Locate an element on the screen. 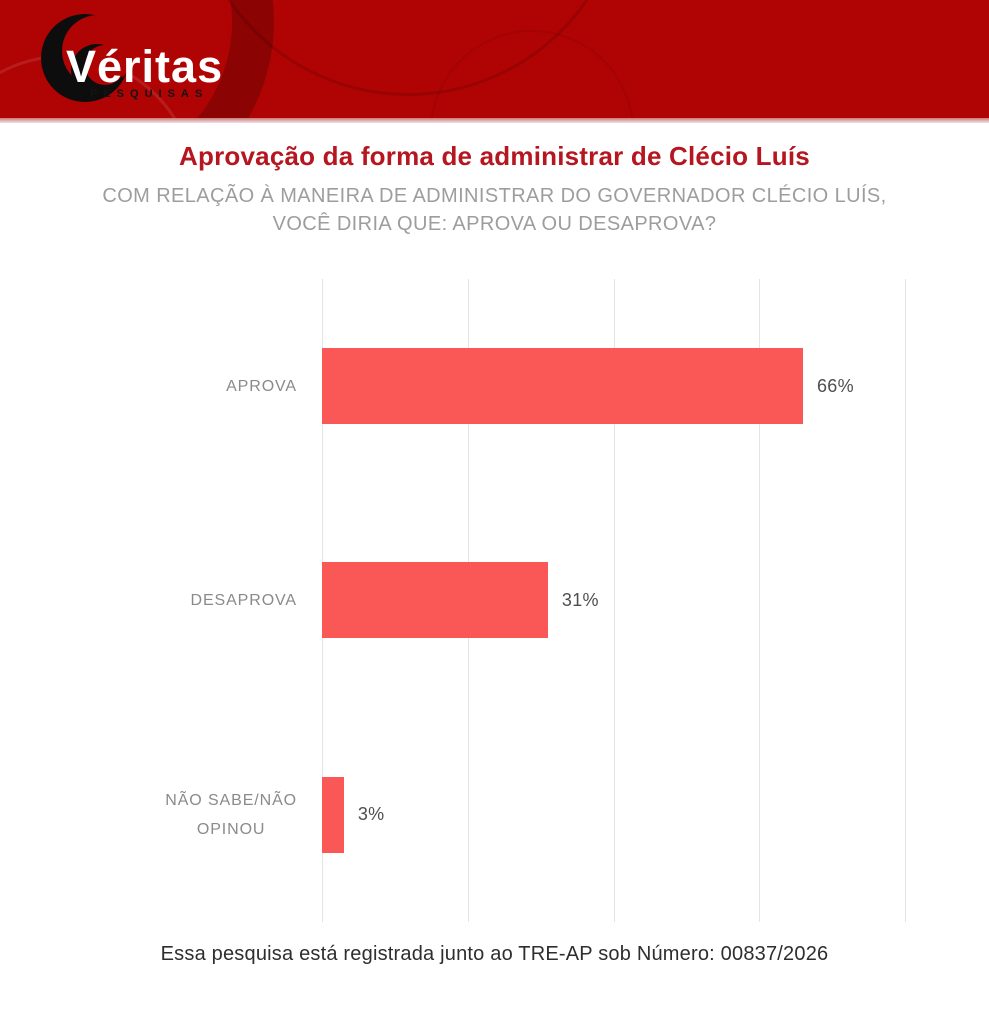  category-label-text: DESAPROVA is located at coordinates (243, 600).